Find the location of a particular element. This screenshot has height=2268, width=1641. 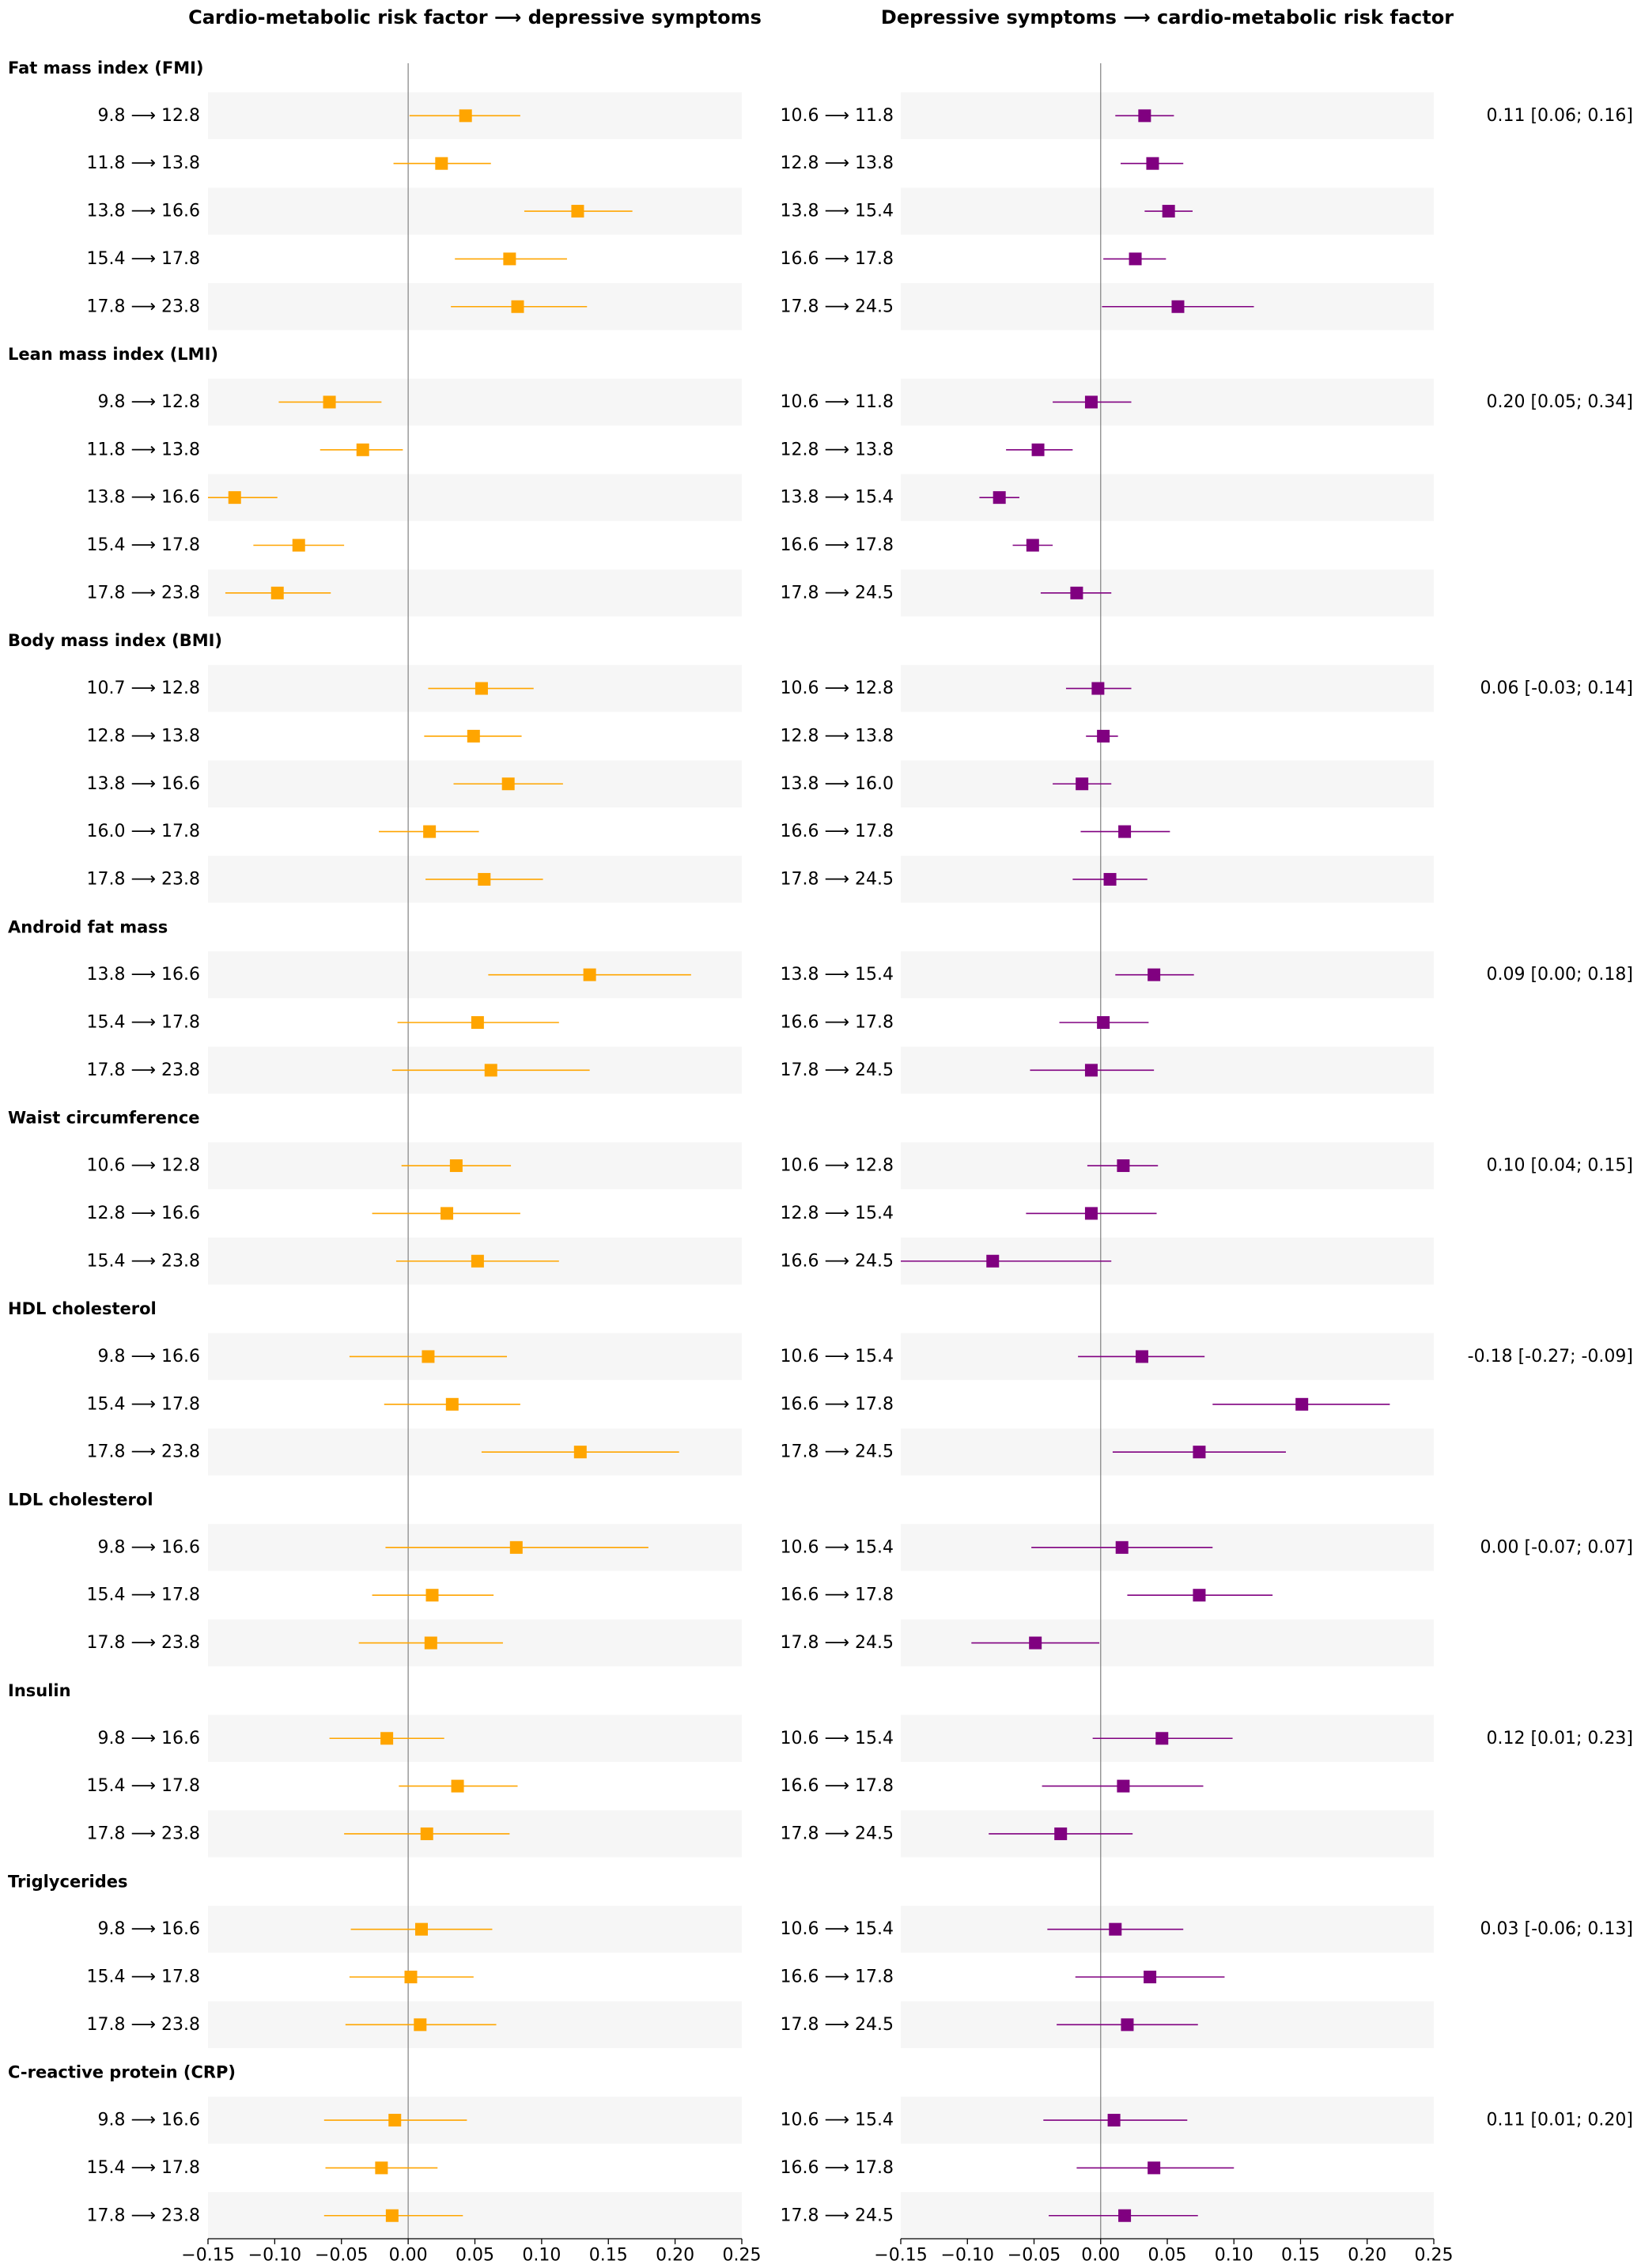

risk-to-depression-row-label: 10.6 ⟶ 12.8 is located at coordinates (144, 1166).